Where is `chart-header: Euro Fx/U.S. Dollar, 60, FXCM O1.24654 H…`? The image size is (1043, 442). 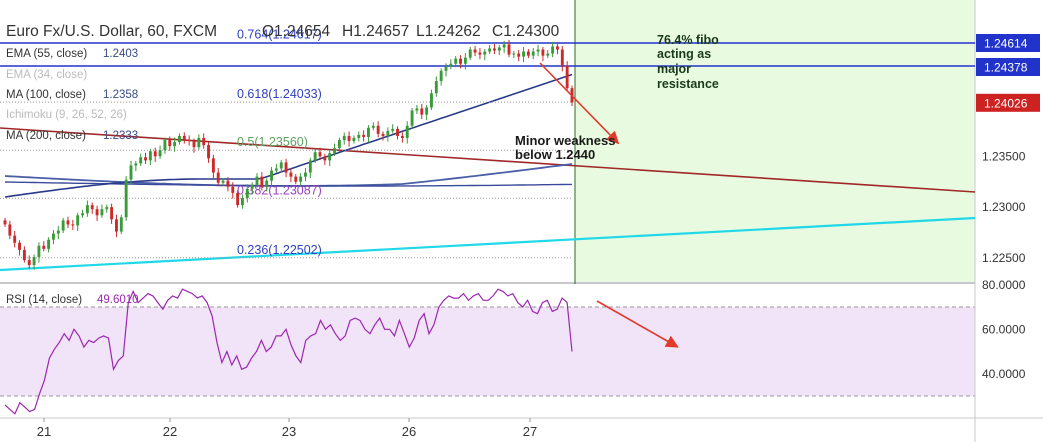
chart-header: Euro Fx/U.S. Dollar, 60, FXCM O1.24654 H… is located at coordinates (283, 31).